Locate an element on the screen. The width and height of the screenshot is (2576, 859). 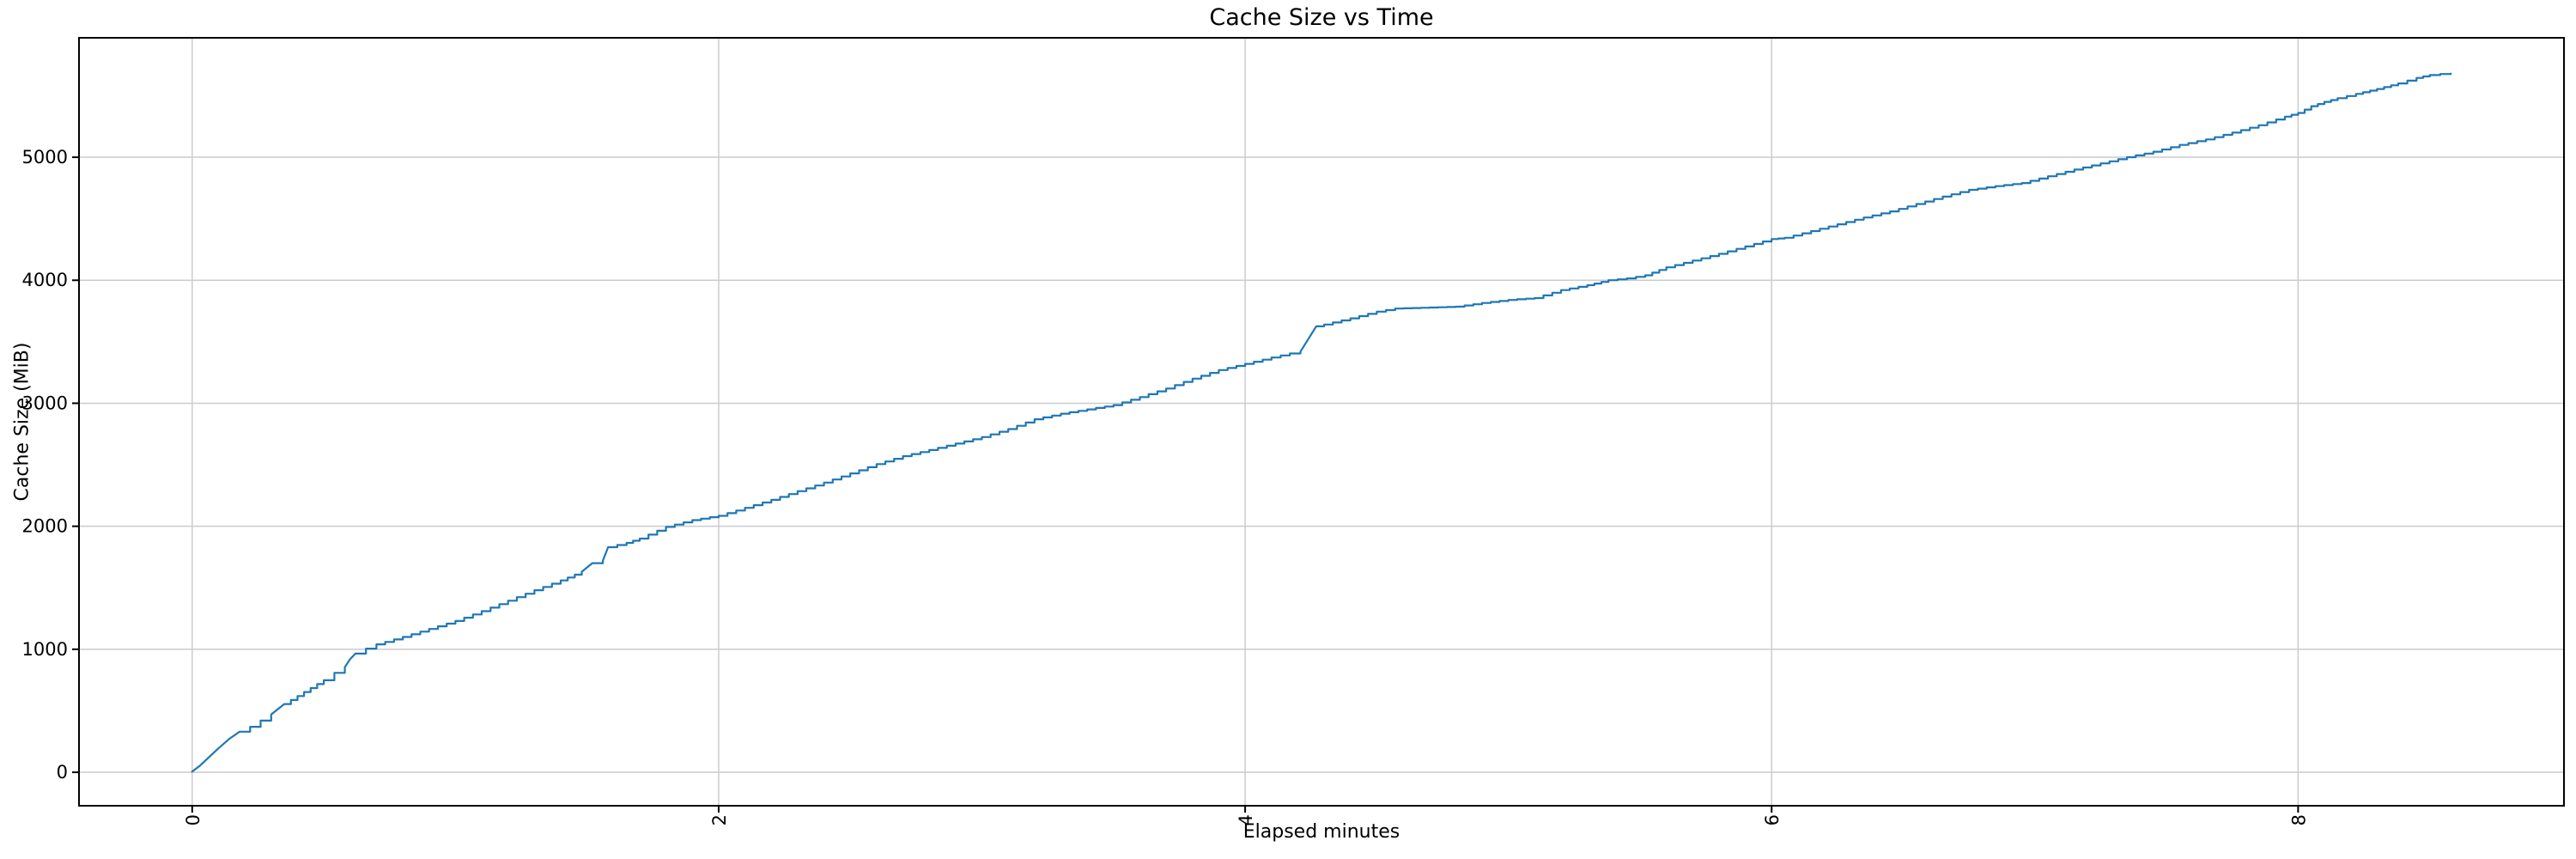
y-tick-label: 2000 is located at coordinates (45, 526).